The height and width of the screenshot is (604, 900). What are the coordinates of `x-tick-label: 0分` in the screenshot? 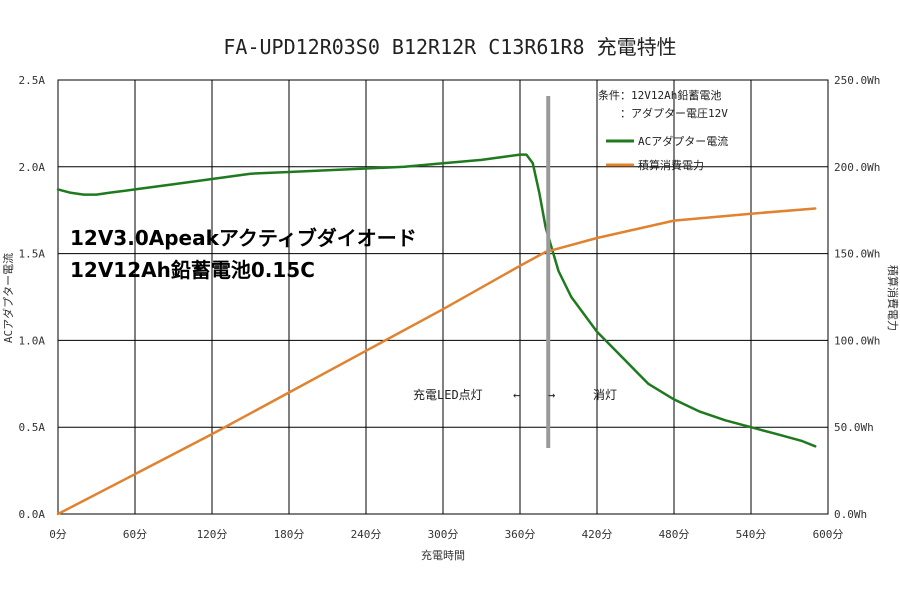 It's located at (58, 534).